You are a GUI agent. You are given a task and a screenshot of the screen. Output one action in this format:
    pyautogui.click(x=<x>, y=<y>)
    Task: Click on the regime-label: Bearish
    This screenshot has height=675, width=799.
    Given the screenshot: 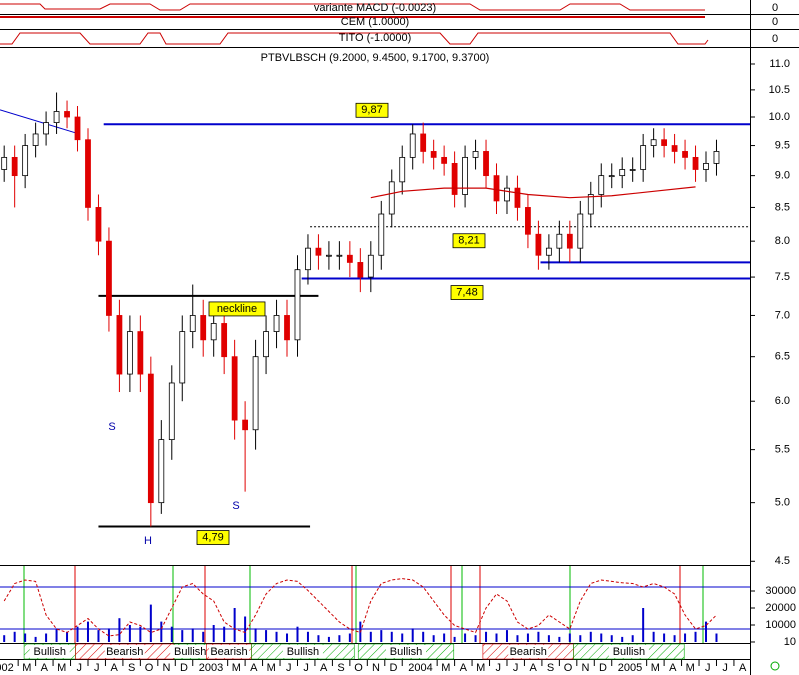 What is the action you would take?
    pyautogui.click(x=124, y=652)
    